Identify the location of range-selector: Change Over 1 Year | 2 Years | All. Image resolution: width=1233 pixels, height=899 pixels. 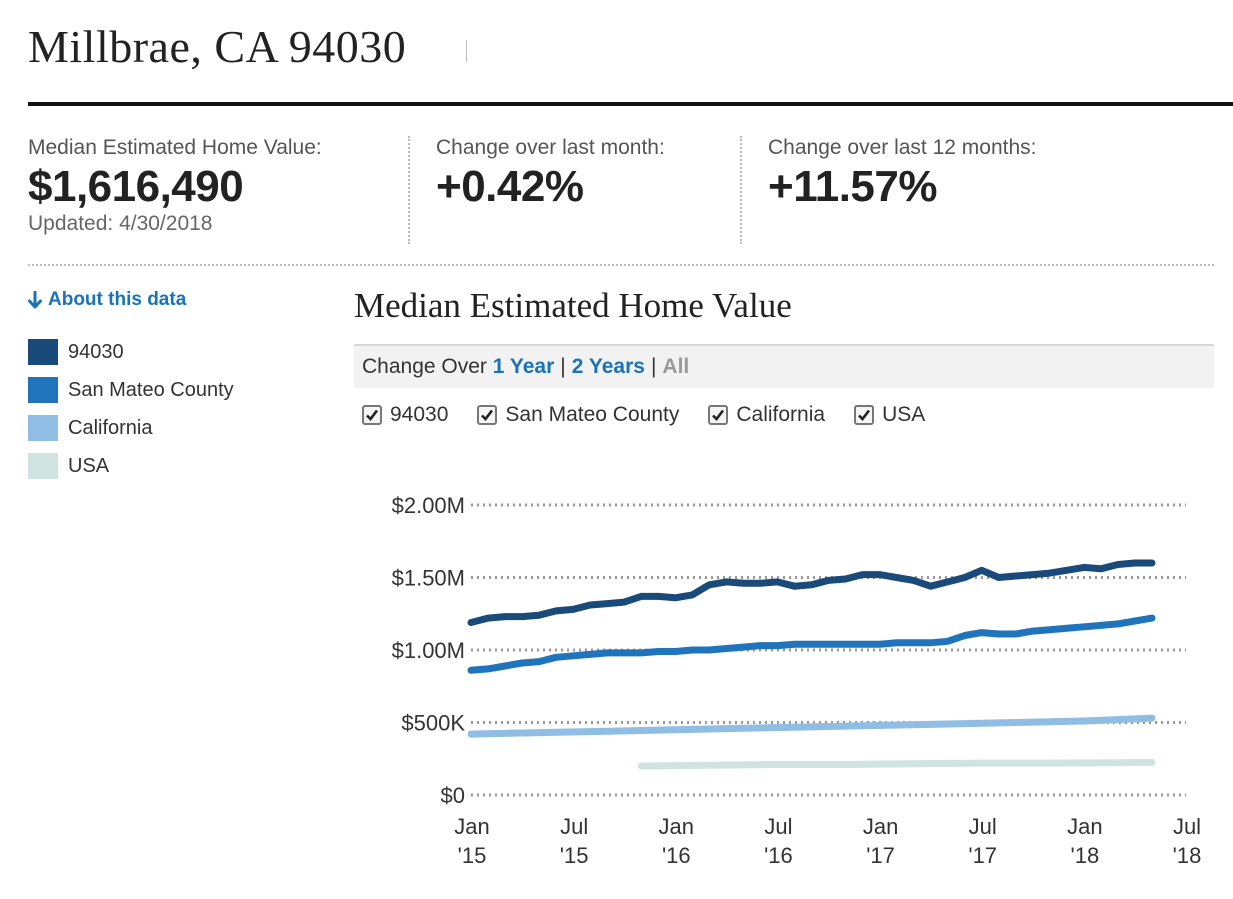
(784, 366).